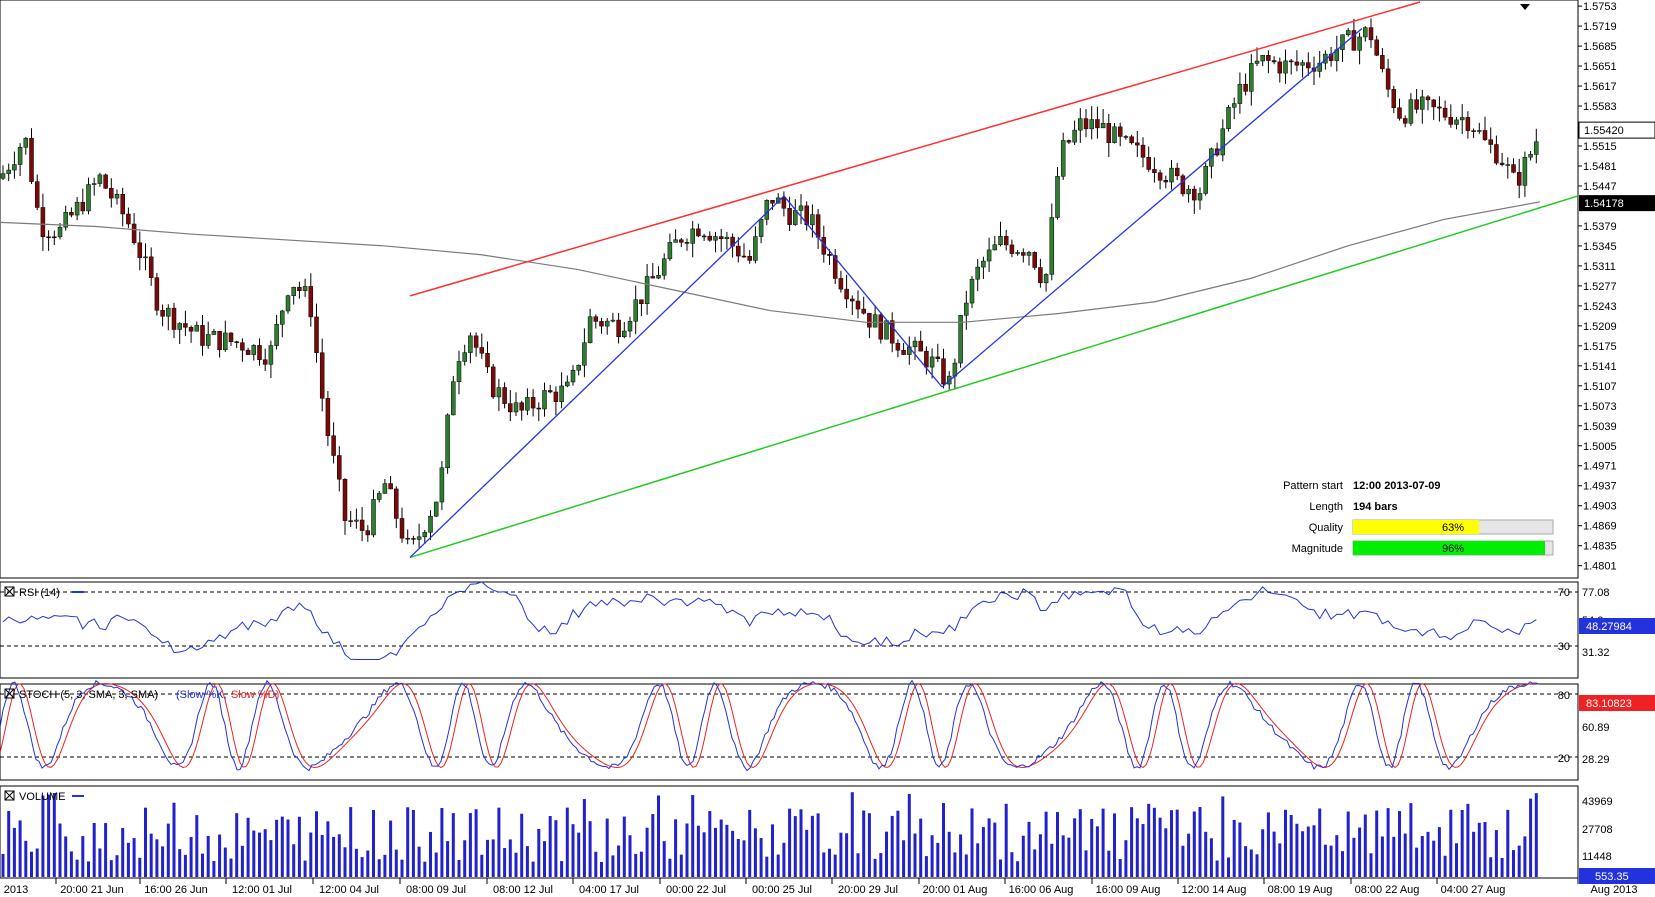 This screenshot has width=1655, height=897. Describe the element at coordinates (1597, 857) in the screenshot. I see `volume-axis-label-bottom: 11448` at that location.